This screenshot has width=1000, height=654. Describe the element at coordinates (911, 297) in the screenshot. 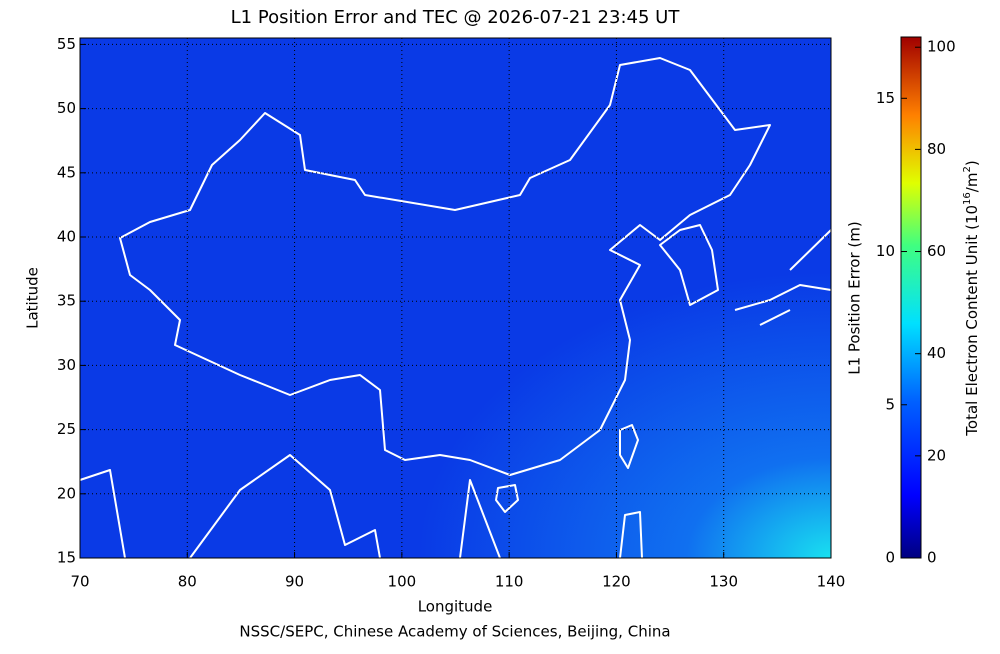

I see `colorbar` at that location.